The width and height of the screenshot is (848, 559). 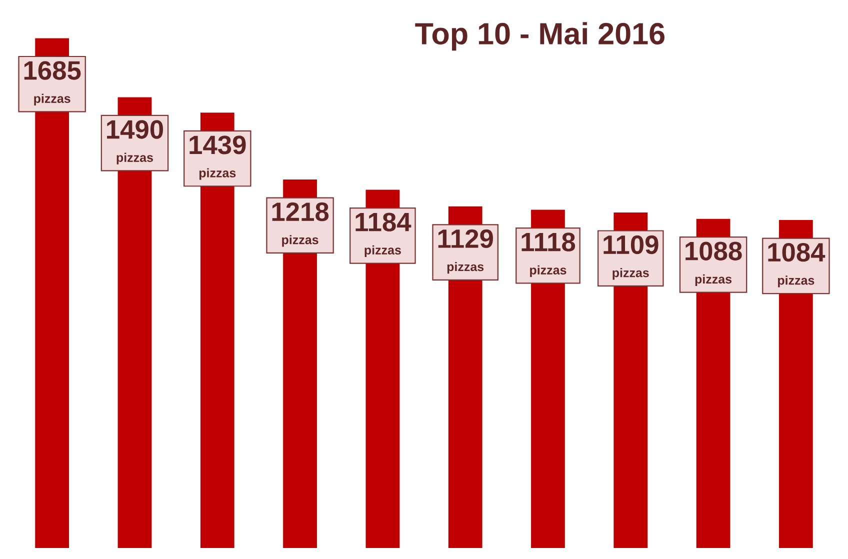 I want to click on data-label: 1218 pizzas, so click(x=300, y=224).